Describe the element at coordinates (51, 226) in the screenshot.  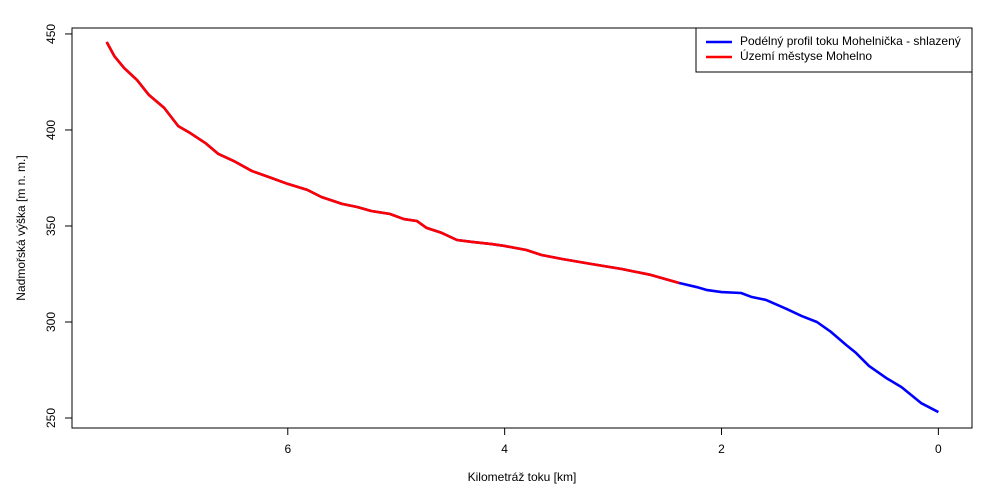
I see `y-tick-label: 350` at that location.